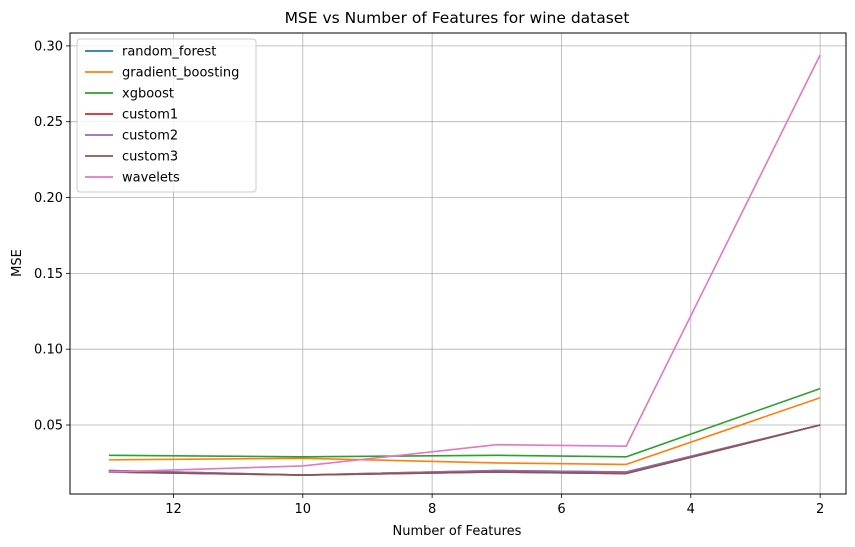 The width and height of the screenshot is (855, 547). What do you see at coordinates (180, 73) in the screenshot?
I see `legend-label: gradient_boosting` at bounding box center [180, 73].